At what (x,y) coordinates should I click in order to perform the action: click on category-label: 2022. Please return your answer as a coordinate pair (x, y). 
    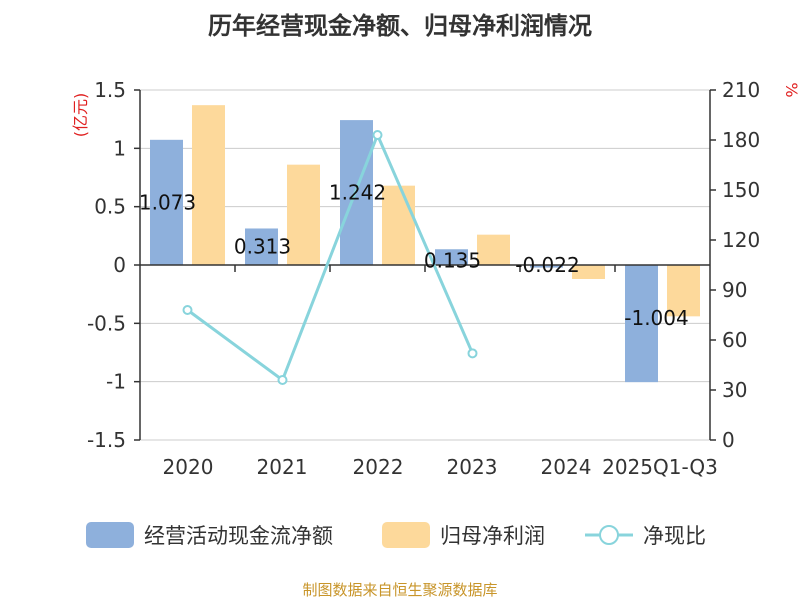
    Looking at the image, I should click on (378, 467).